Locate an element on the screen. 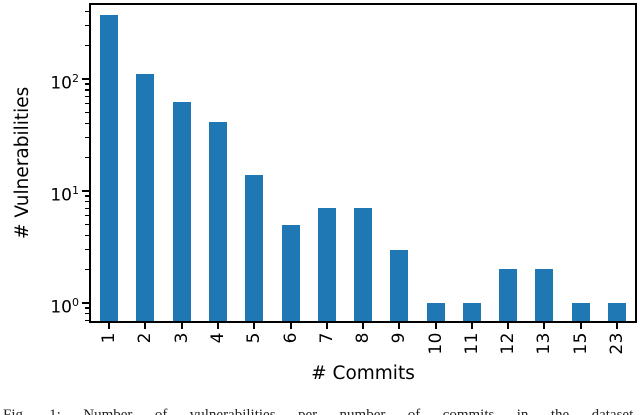 This screenshot has width=640, height=415. x-tick-label: 11 is located at coordinates (471, 343).